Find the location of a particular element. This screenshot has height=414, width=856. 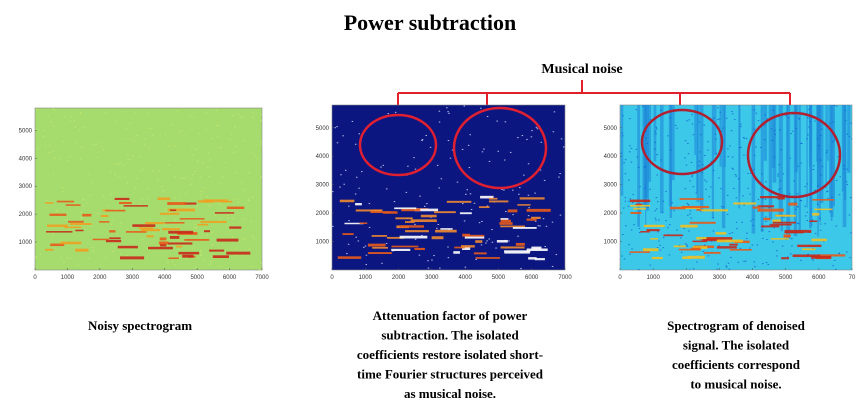

y-tick-label: 2000 is located at coordinates (323, 214).